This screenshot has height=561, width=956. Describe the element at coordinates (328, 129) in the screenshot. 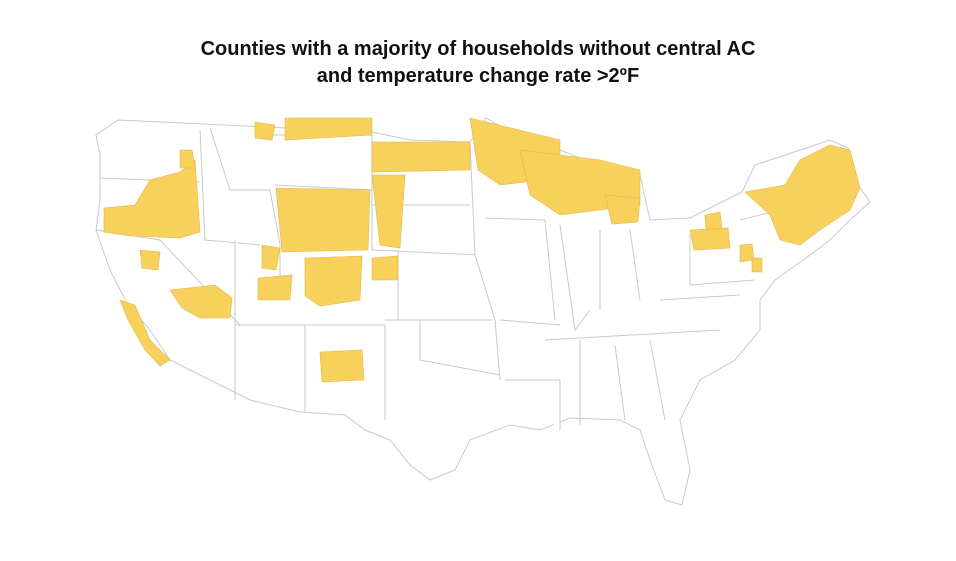

I see `county-cluster-north-plains` at that location.